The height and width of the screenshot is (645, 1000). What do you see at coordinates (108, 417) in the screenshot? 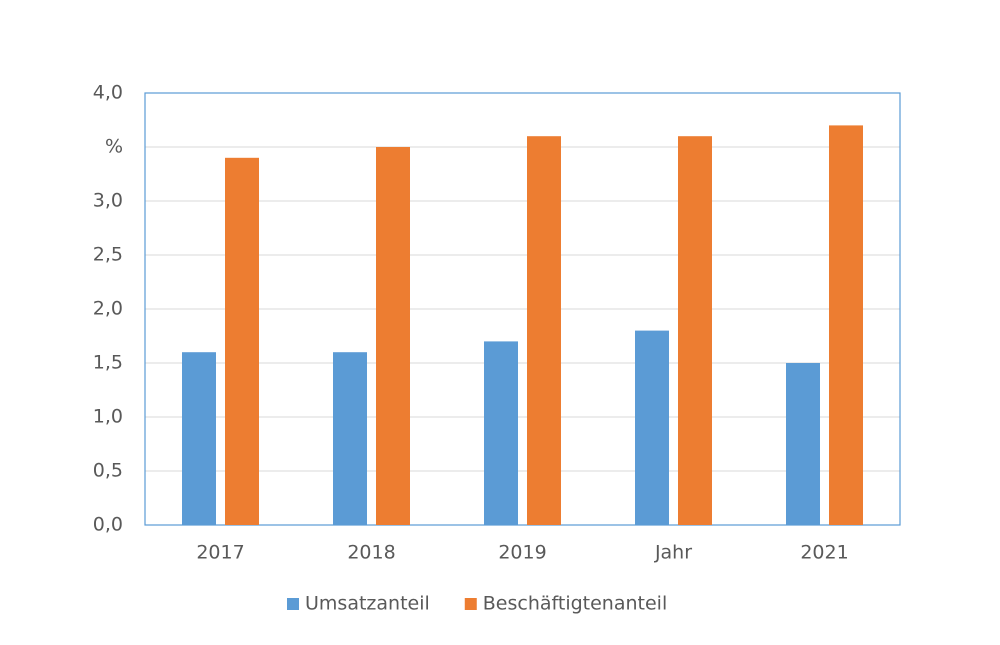
I see `y-tick-label: 1,0` at bounding box center [108, 417].